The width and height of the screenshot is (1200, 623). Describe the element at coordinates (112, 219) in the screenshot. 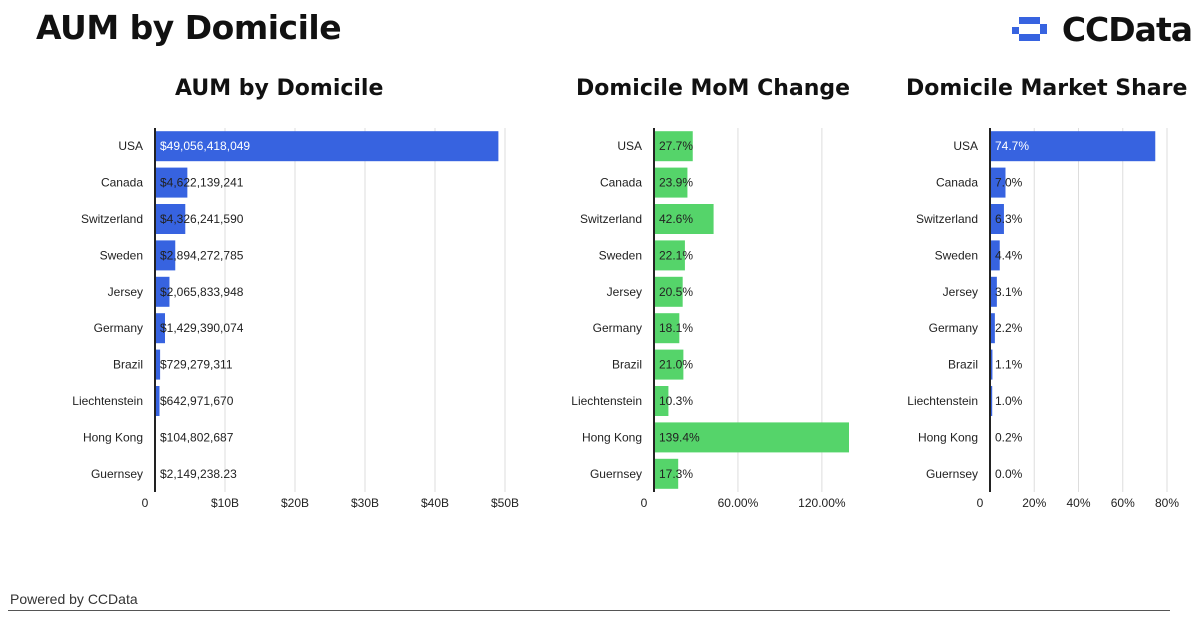

I see `aum-category-label: Switzerland` at that location.